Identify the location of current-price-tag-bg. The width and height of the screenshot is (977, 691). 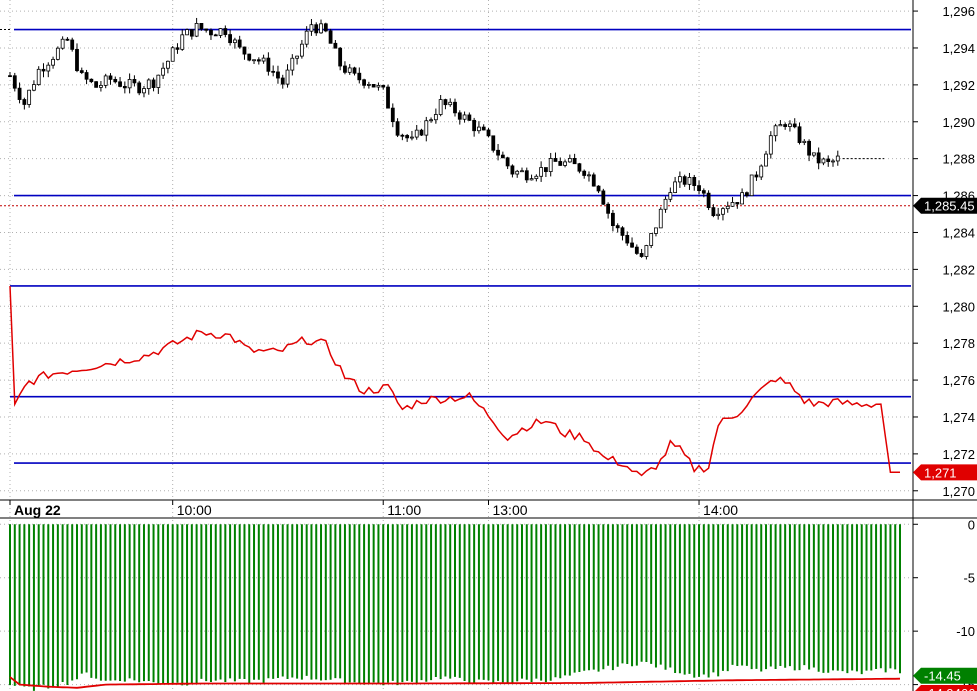
(945, 205).